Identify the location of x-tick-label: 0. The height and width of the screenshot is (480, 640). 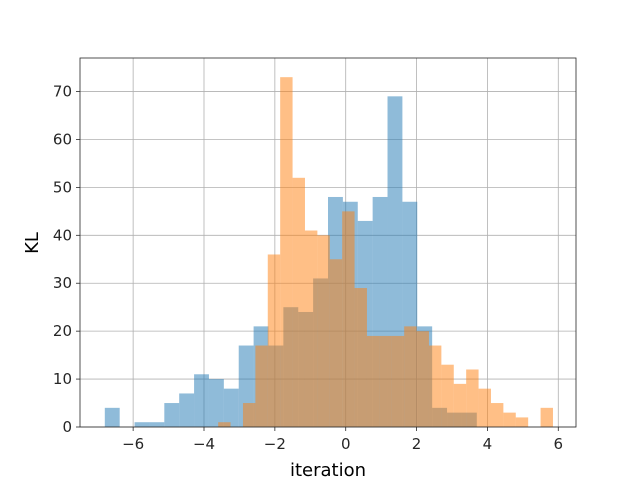
(346, 444).